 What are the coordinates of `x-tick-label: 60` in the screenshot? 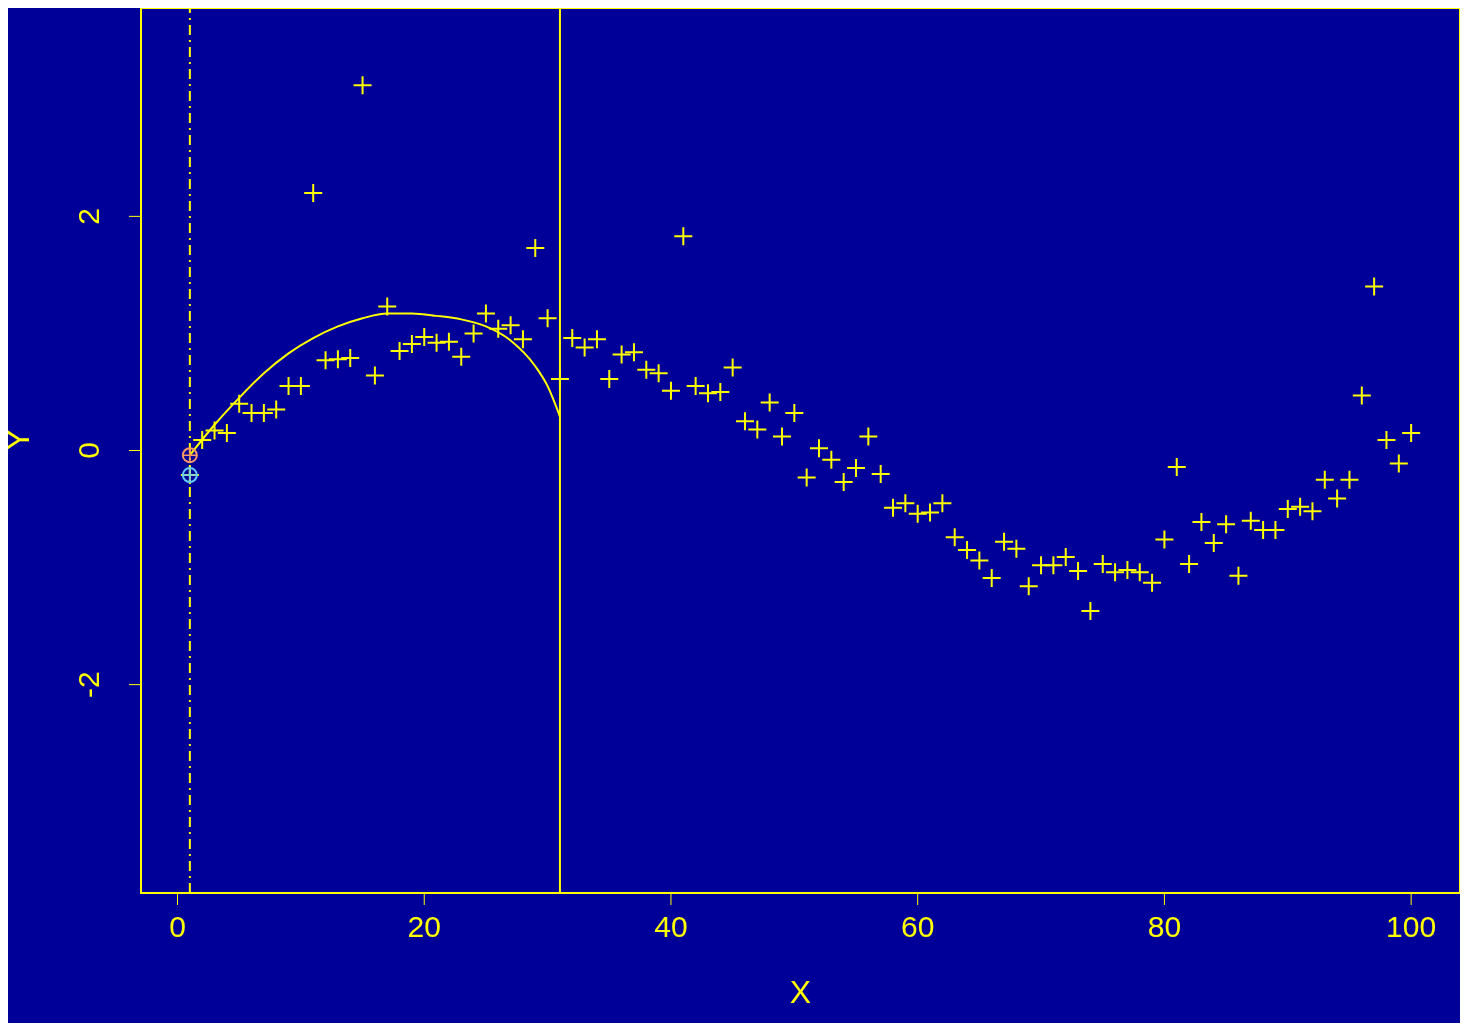 It's located at (918, 926).